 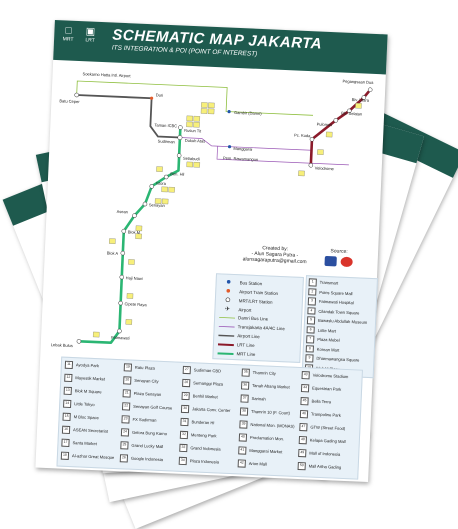 I want to click on poi-item: 1 Transmart, so click(x=323, y=282).